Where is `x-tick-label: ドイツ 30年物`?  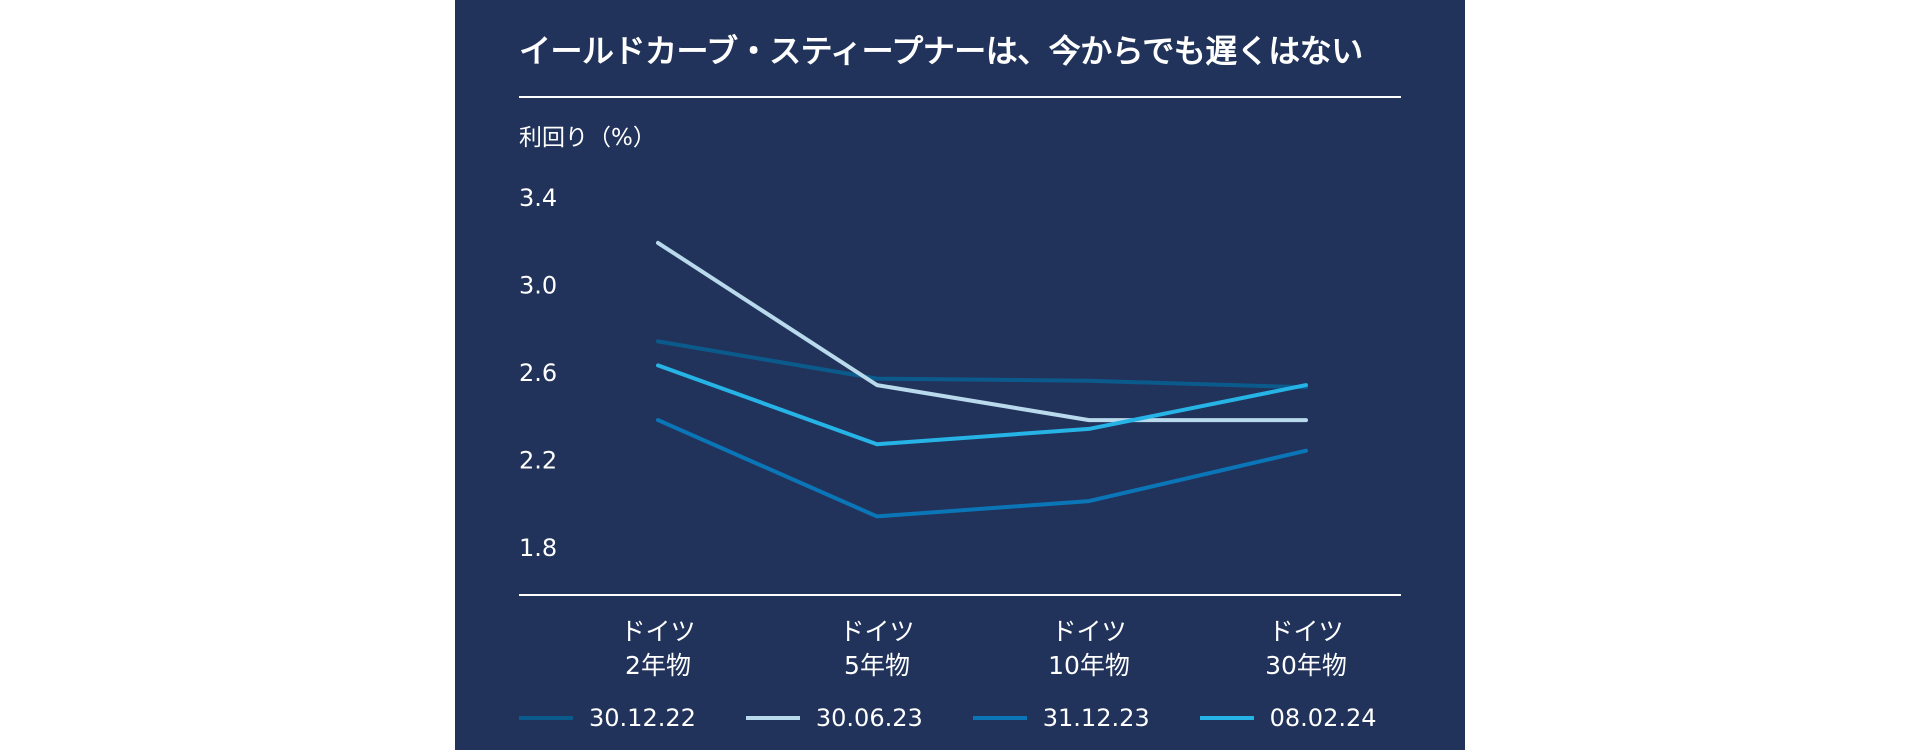 x-tick-label: ドイツ 30年物 is located at coordinates (1306, 648).